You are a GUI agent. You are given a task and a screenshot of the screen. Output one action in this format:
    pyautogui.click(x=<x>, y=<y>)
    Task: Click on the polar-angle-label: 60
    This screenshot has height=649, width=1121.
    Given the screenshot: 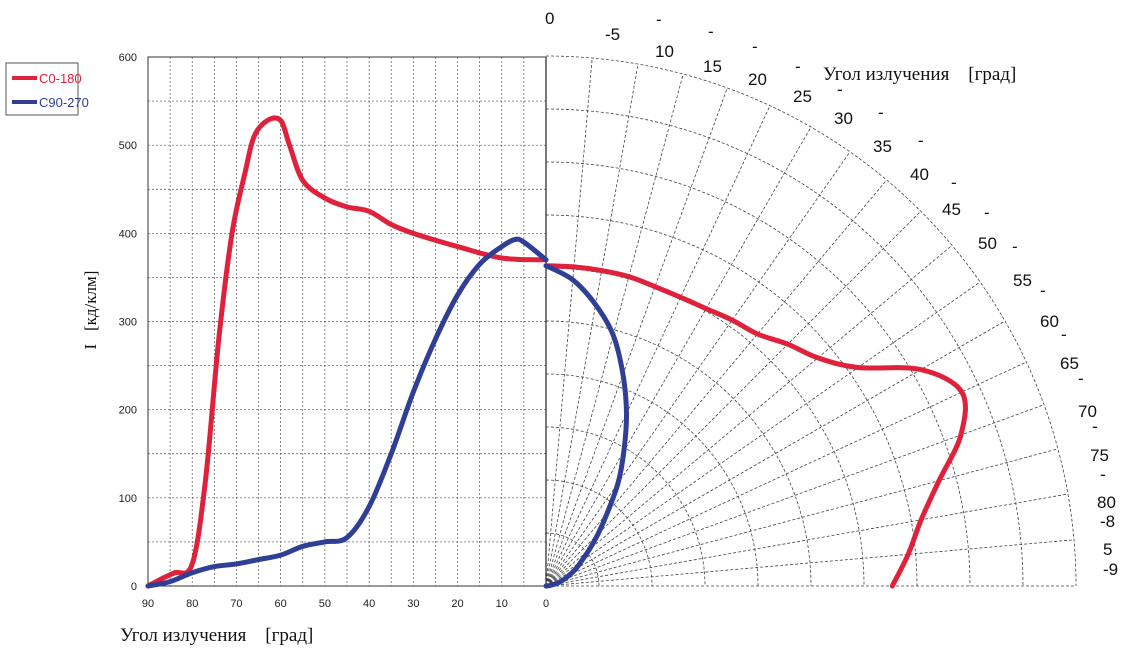 What is the action you would take?
    pyautogui.click(x=1049, y=321)
    